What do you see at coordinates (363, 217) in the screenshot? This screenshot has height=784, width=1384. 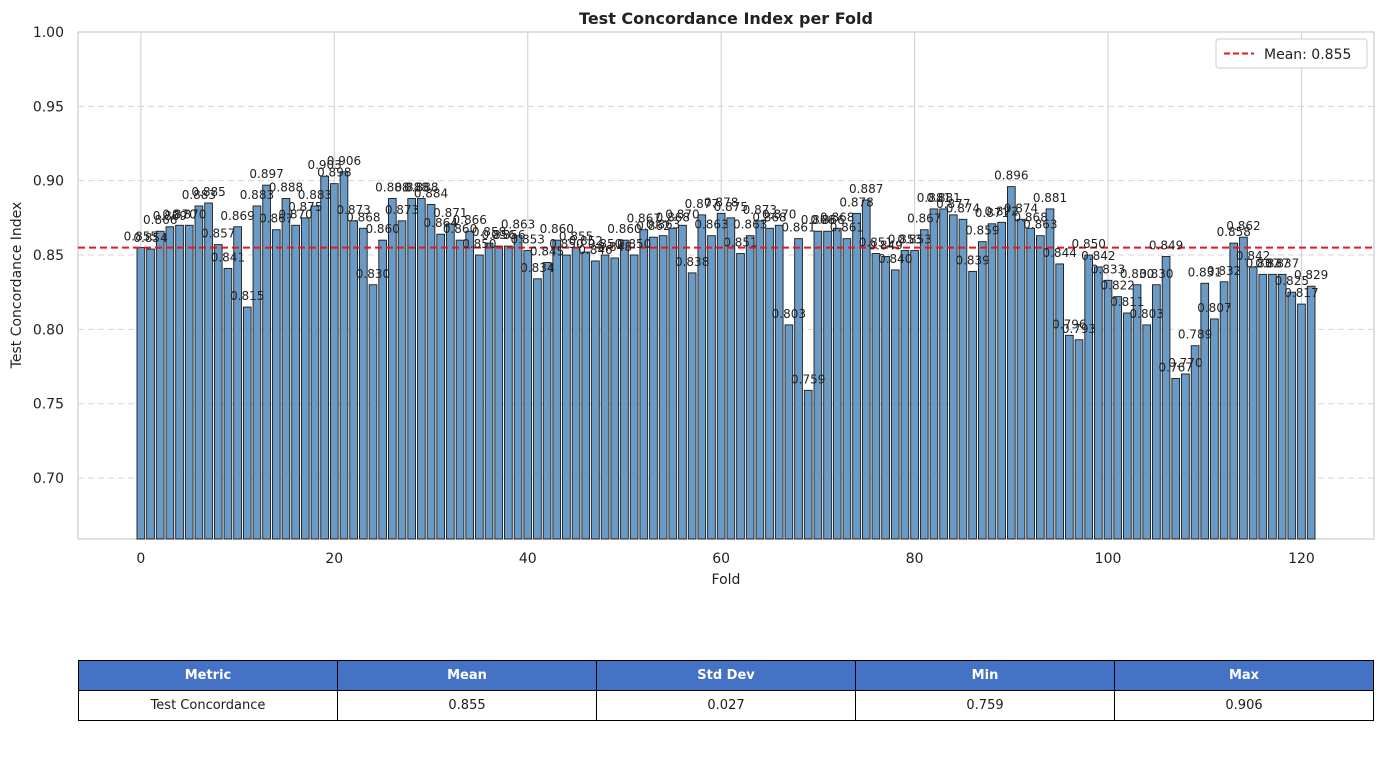 I see `data-label-fold-23: 0.868` at bounding box center [363, 217].